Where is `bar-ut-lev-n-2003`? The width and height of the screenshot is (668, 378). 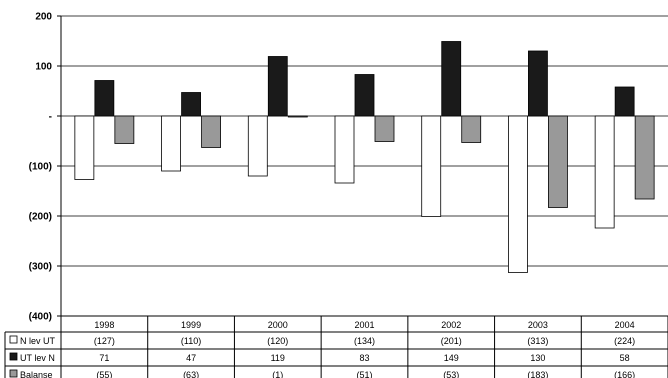
bar-ut-lev-n-2003 is located at coordinates (538, 83).